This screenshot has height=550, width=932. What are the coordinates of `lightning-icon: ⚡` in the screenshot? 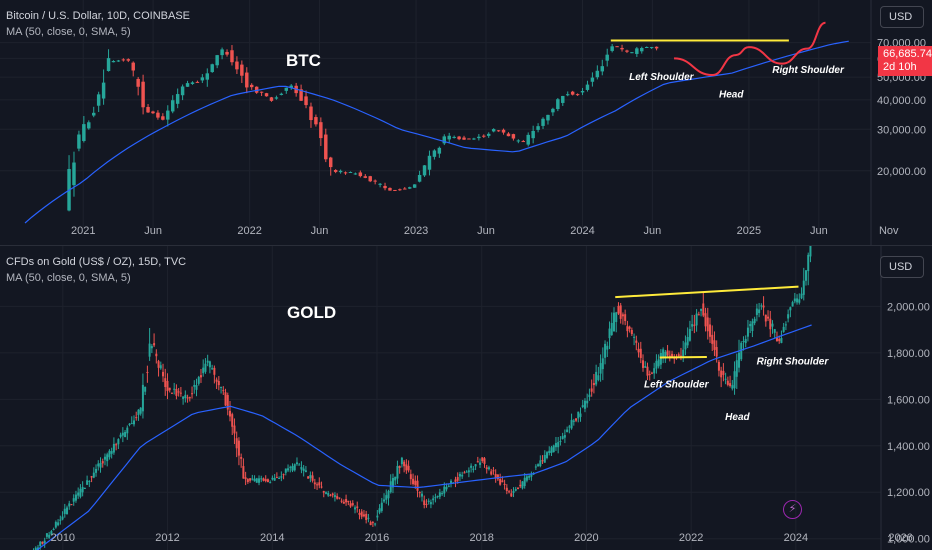 It's located at (792, 509).